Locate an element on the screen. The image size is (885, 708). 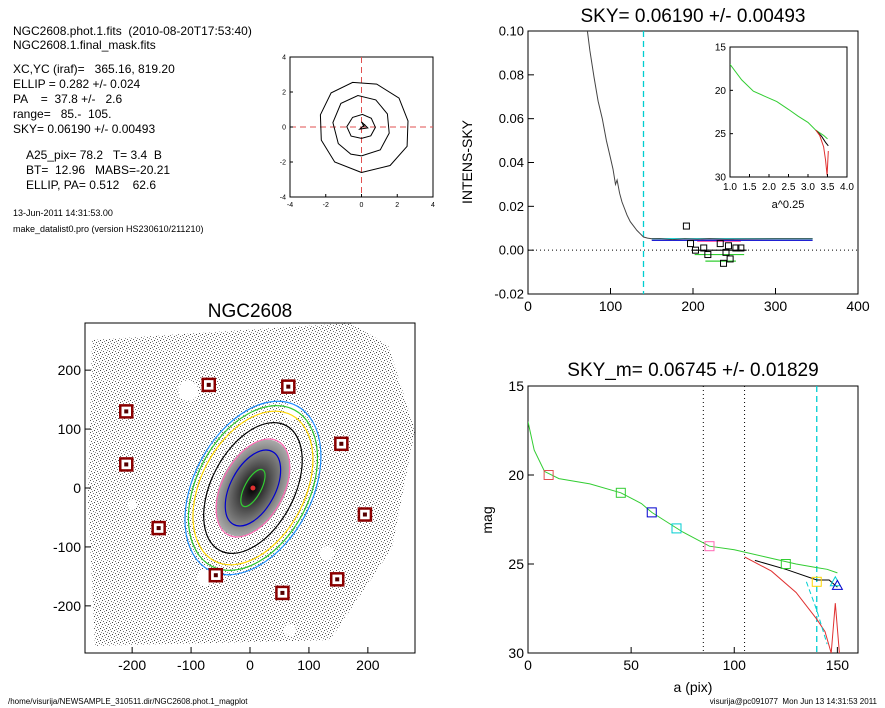
inset-x-tick-label: 2.5 is located at coordinates (789, 187).